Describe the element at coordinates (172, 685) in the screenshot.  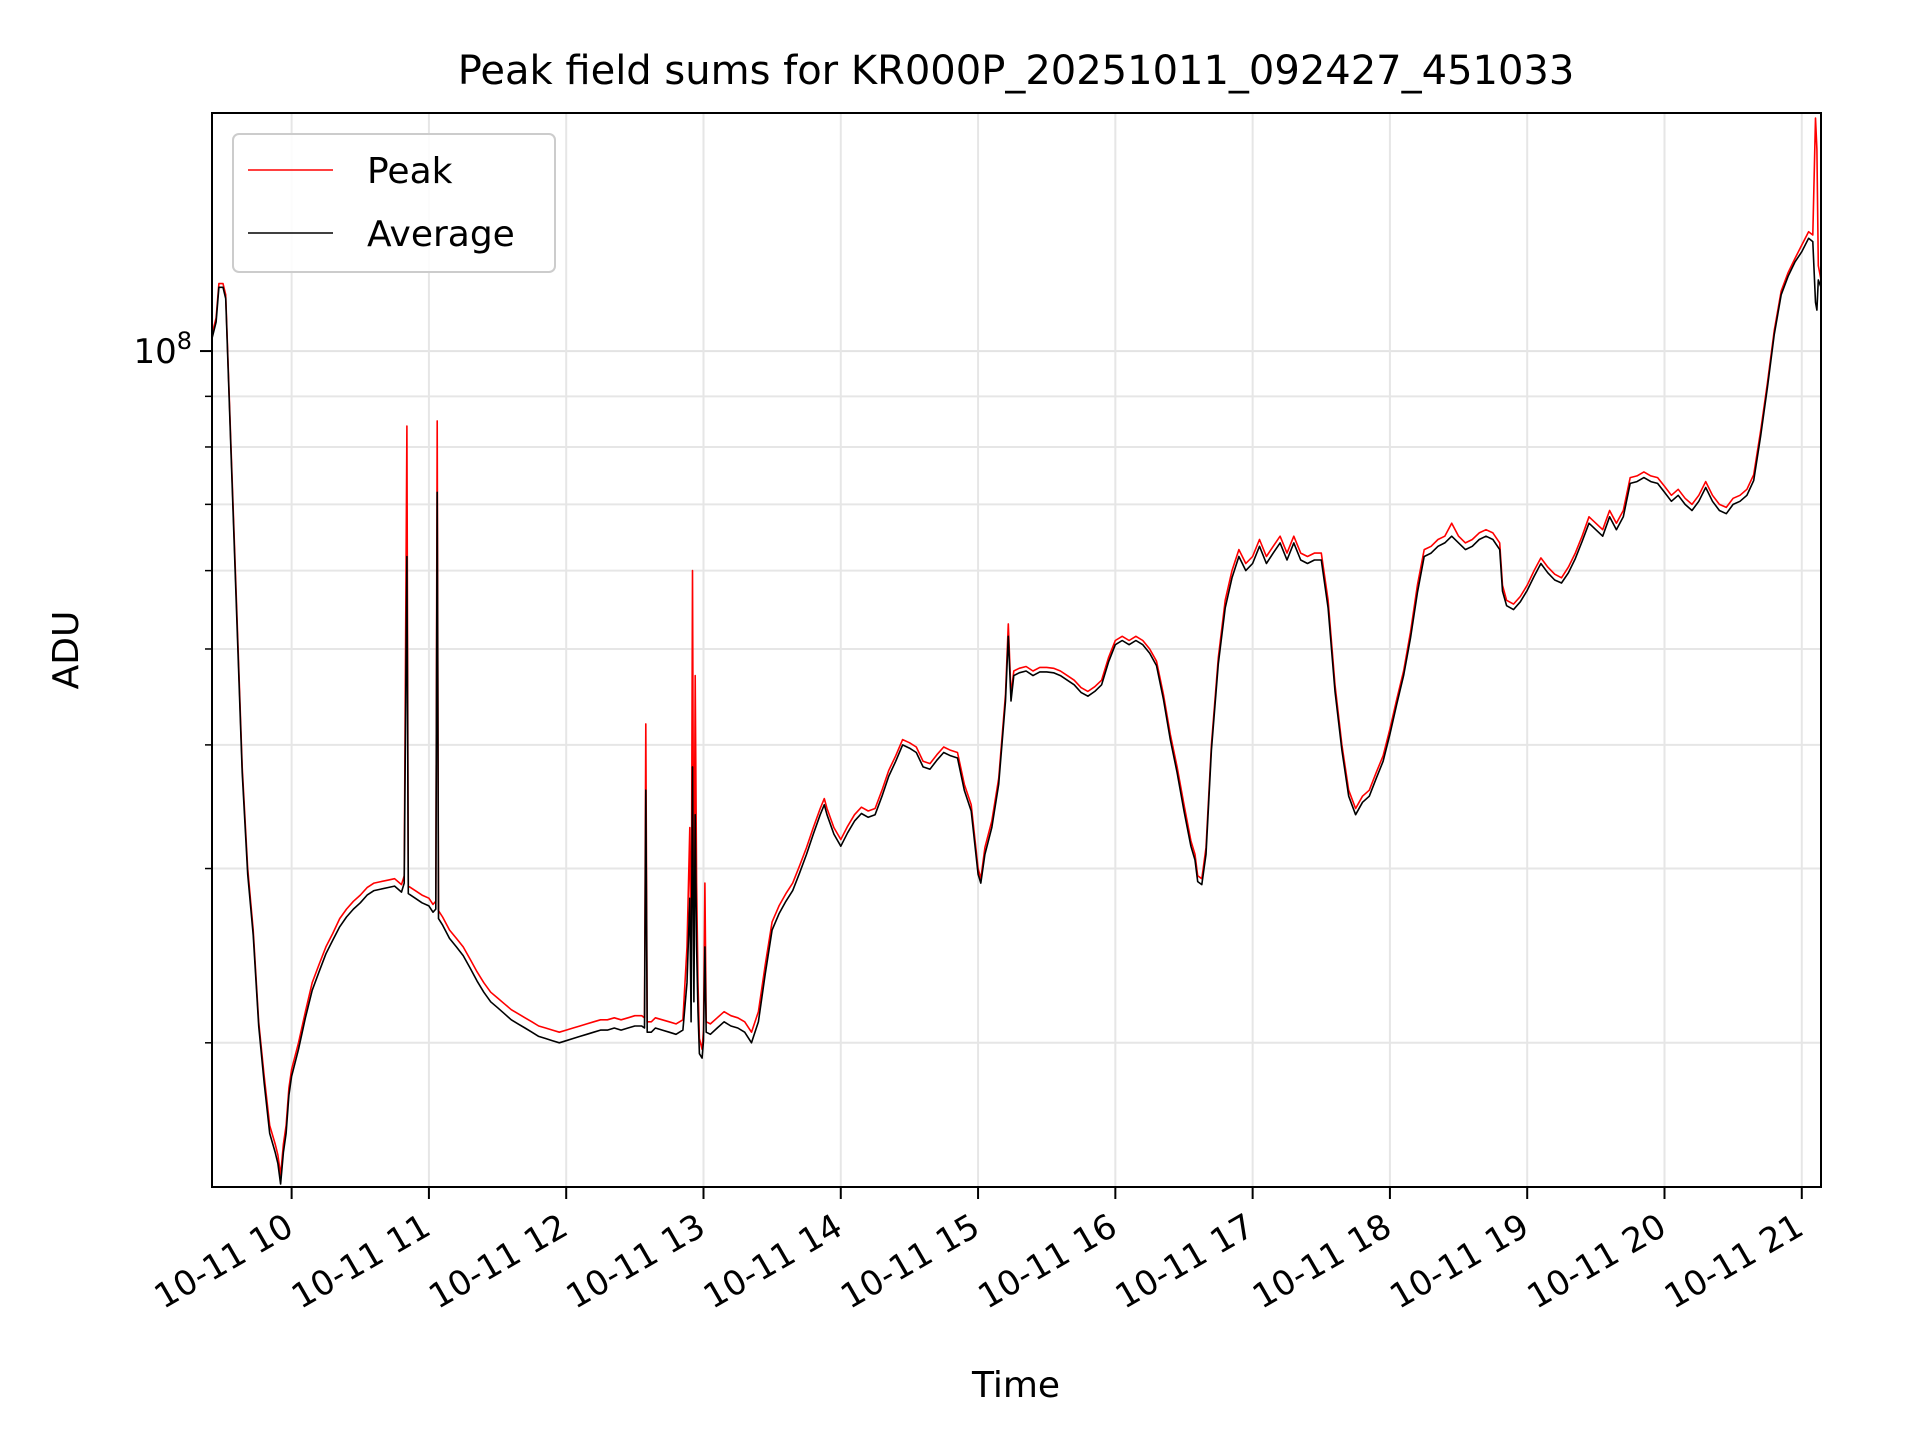
I see `y-axis-ticks: 108` at that location.